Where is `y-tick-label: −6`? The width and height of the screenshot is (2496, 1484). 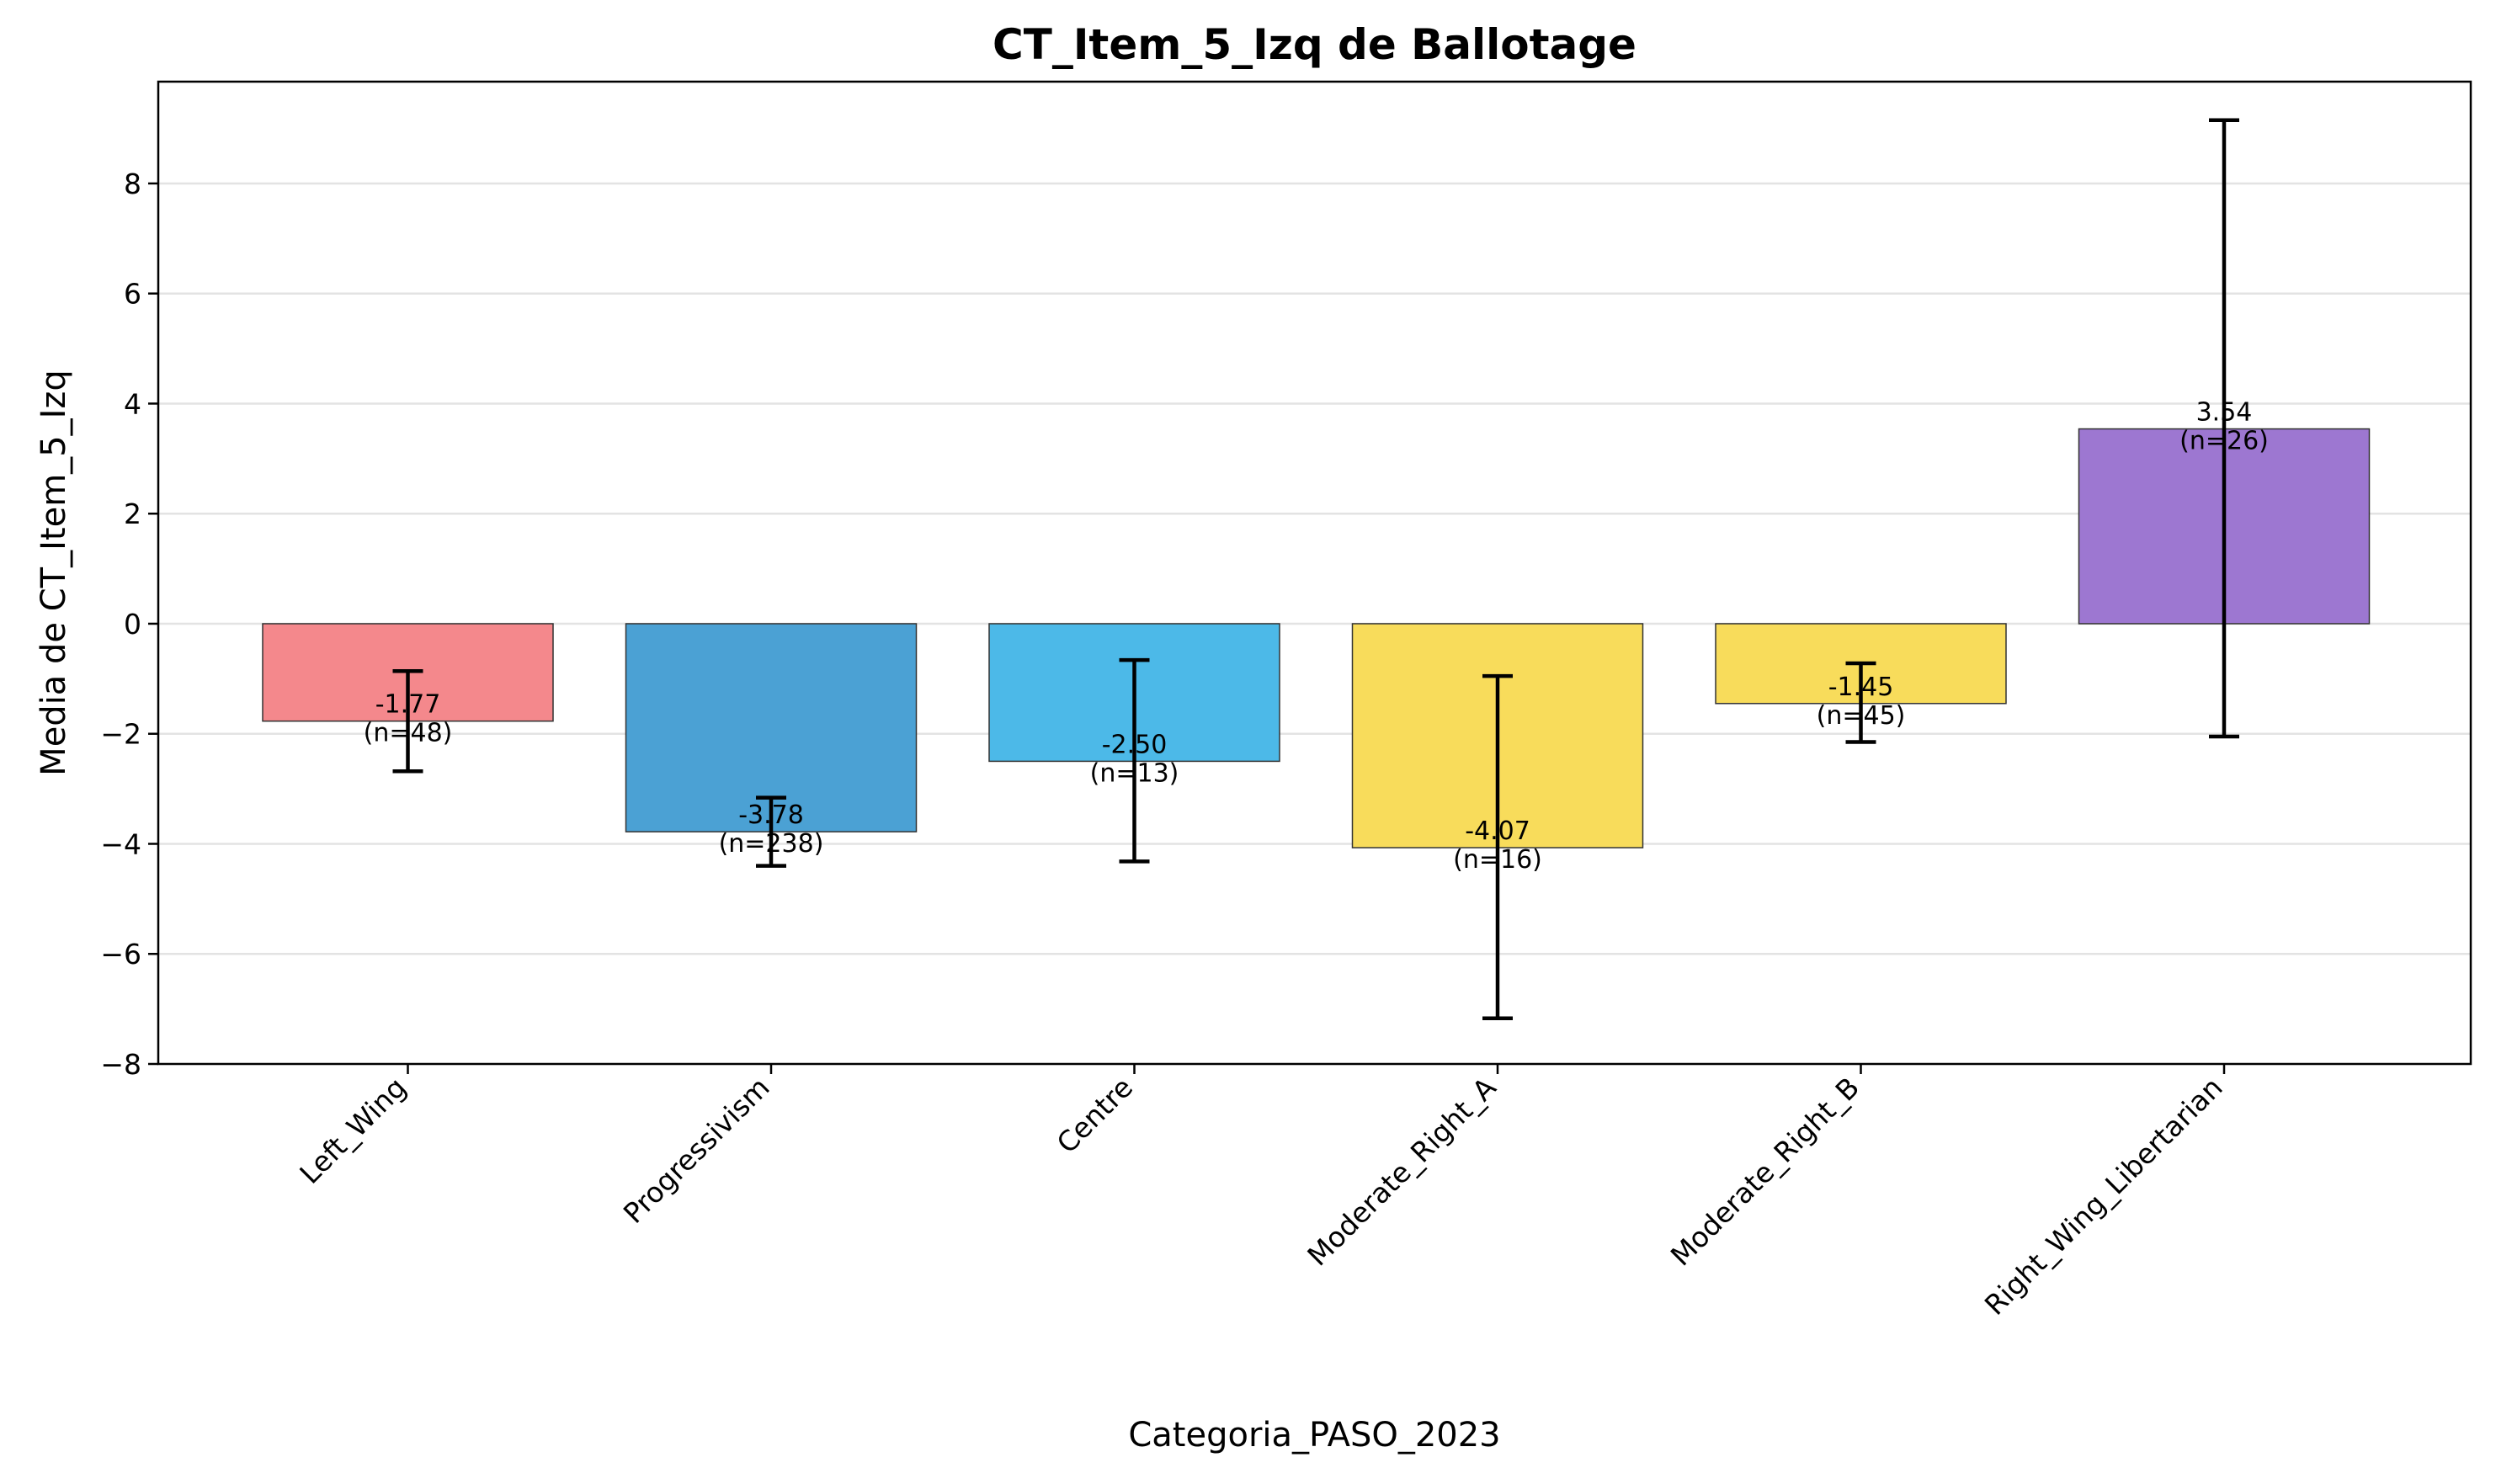 y-tick-label: −6 is located at coordinates (120, 954).